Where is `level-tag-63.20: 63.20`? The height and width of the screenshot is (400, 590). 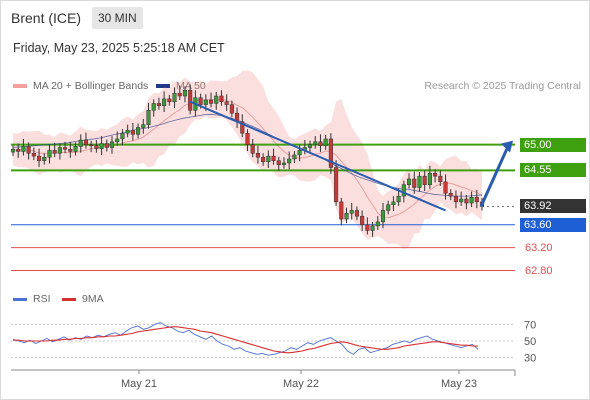 level-tag-63.20: 63.20 is located at coordinates (539, 247).